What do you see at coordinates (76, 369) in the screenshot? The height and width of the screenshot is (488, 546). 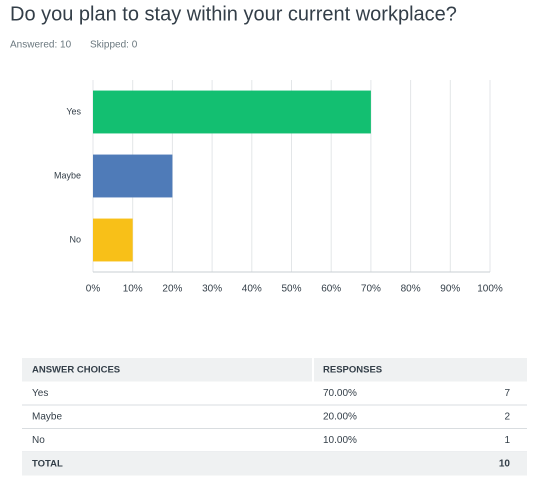 I see `table-header: ANSWER CHOICES` at bounding box center [76, 369].